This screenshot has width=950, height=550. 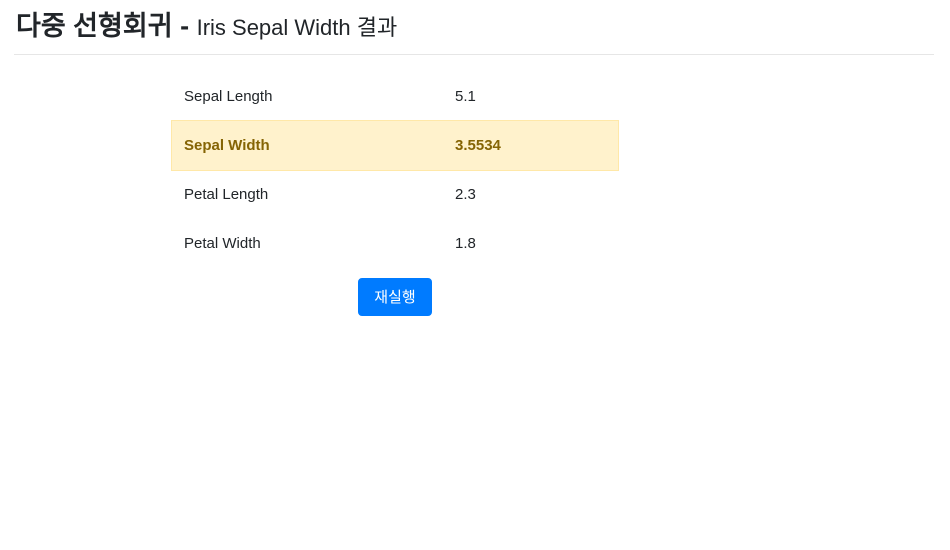 What do you see at coordinates (297, 27) in the screenshot?
I see `title-subtitle: Iris Sepal Width 결과` at bounding box center [297, 27].